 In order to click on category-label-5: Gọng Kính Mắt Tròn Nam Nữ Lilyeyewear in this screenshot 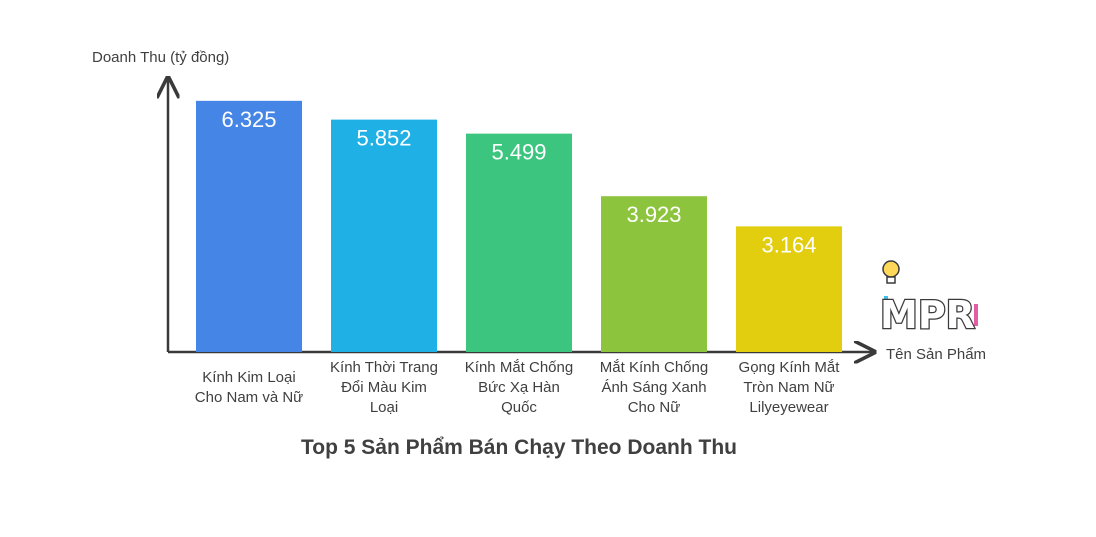, I will do `click(790, 387)`.